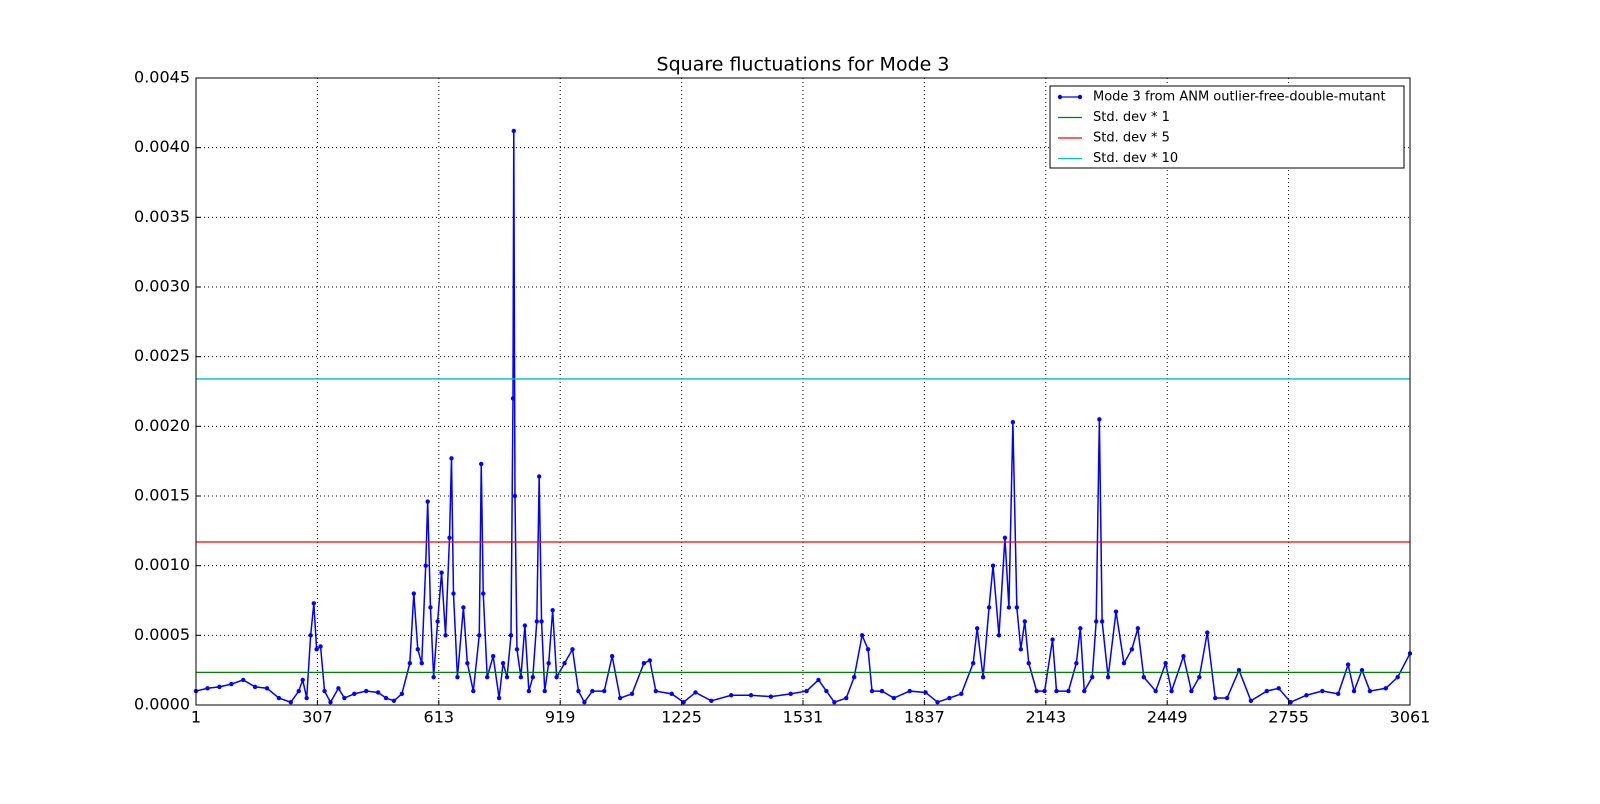 This screenshot has width=1600, height=804. What do you see at coordinates (162, 564) in the screenshot?
I see `y-tick-label: 0.0010` at bounding box center [162, 564].